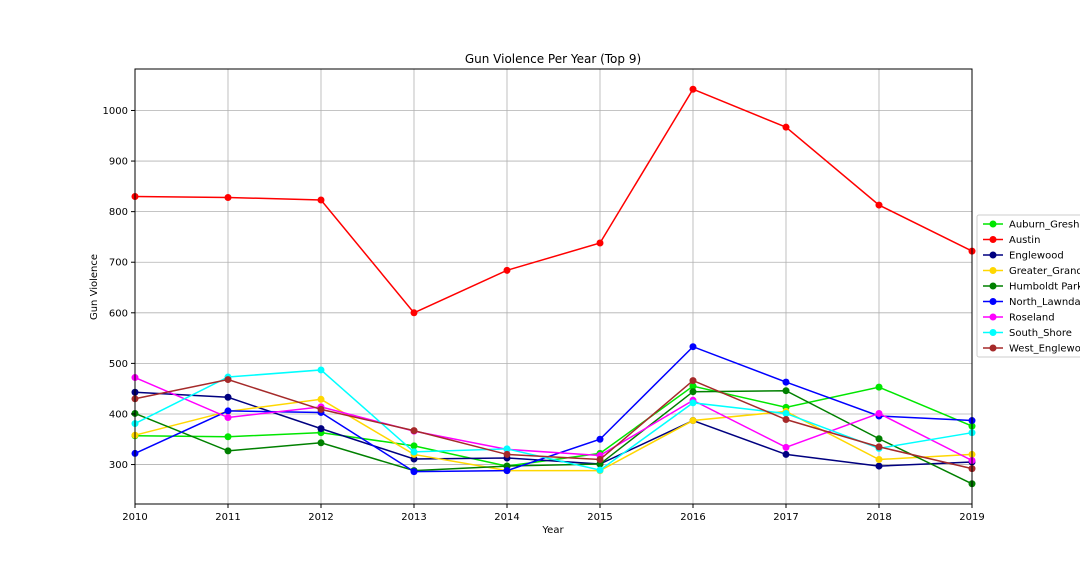 The height and width of the screenshot is (576, 1080). I want to click on y-tick-label: 600, so click(118, 313).